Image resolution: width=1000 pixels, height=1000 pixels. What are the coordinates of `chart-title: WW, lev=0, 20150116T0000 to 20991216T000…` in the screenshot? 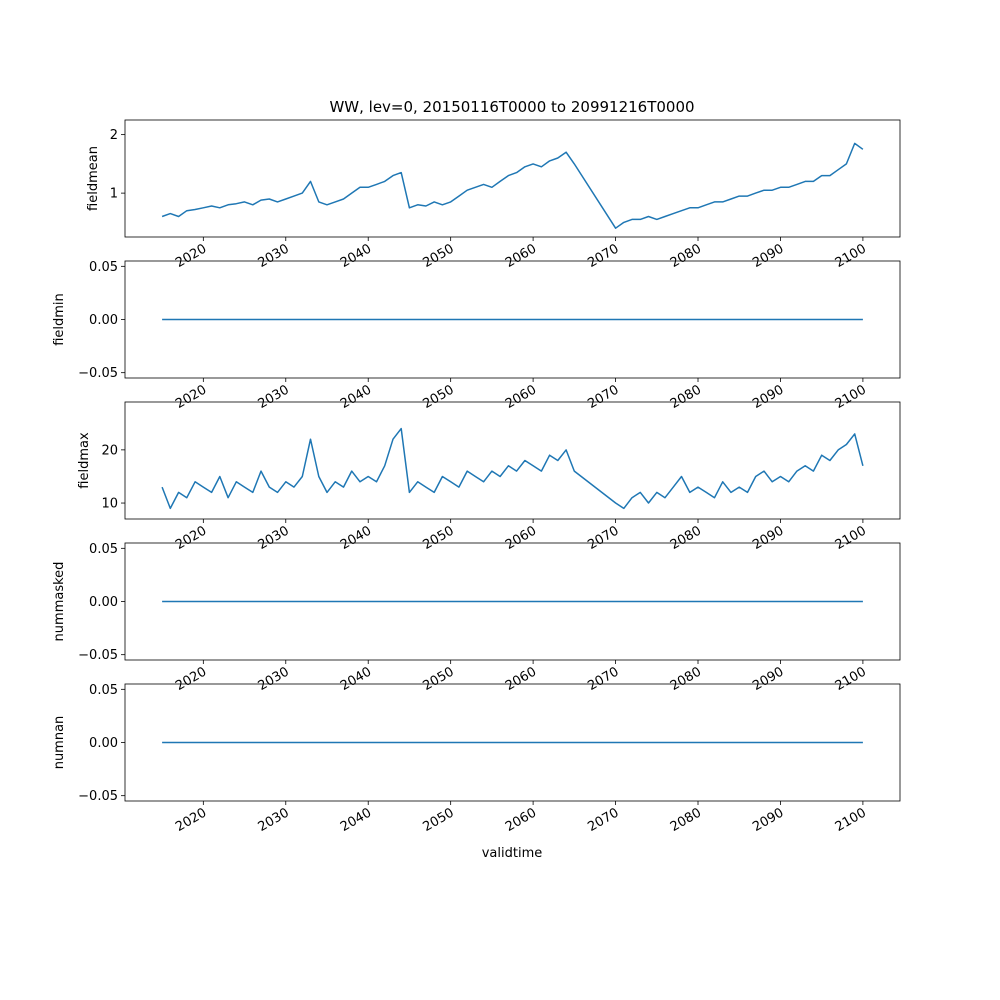 It's located at (511, 107).